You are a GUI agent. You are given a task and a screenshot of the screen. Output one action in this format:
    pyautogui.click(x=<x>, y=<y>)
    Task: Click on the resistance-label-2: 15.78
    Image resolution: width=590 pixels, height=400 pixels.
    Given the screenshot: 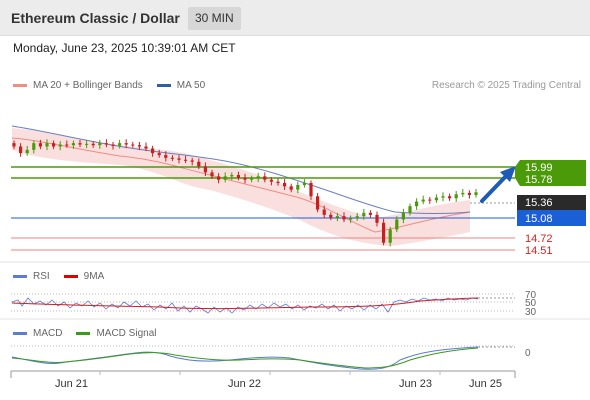 What is the action you would take?
    pyautogui.click(x=539, y=180)
    